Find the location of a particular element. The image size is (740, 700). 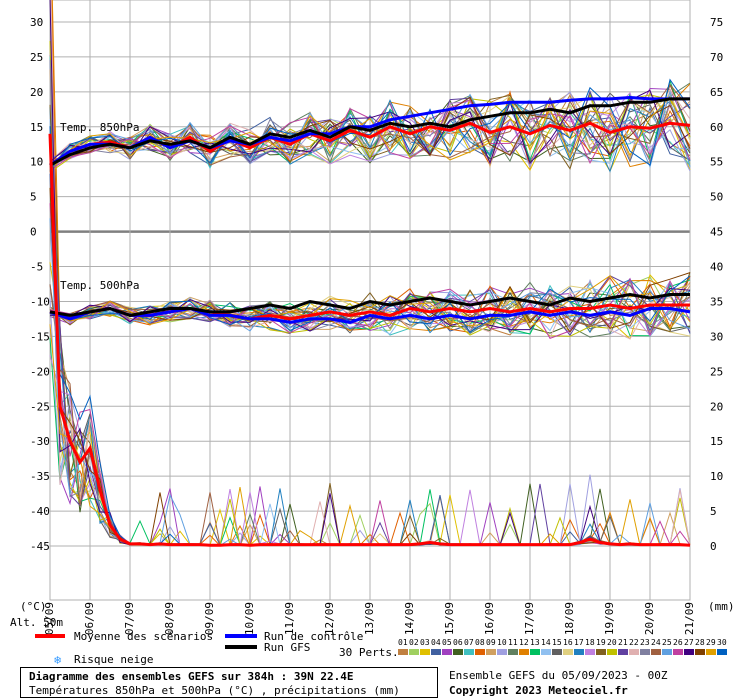

x-tick-label: 08/09 is located at coordinates (169, 618).